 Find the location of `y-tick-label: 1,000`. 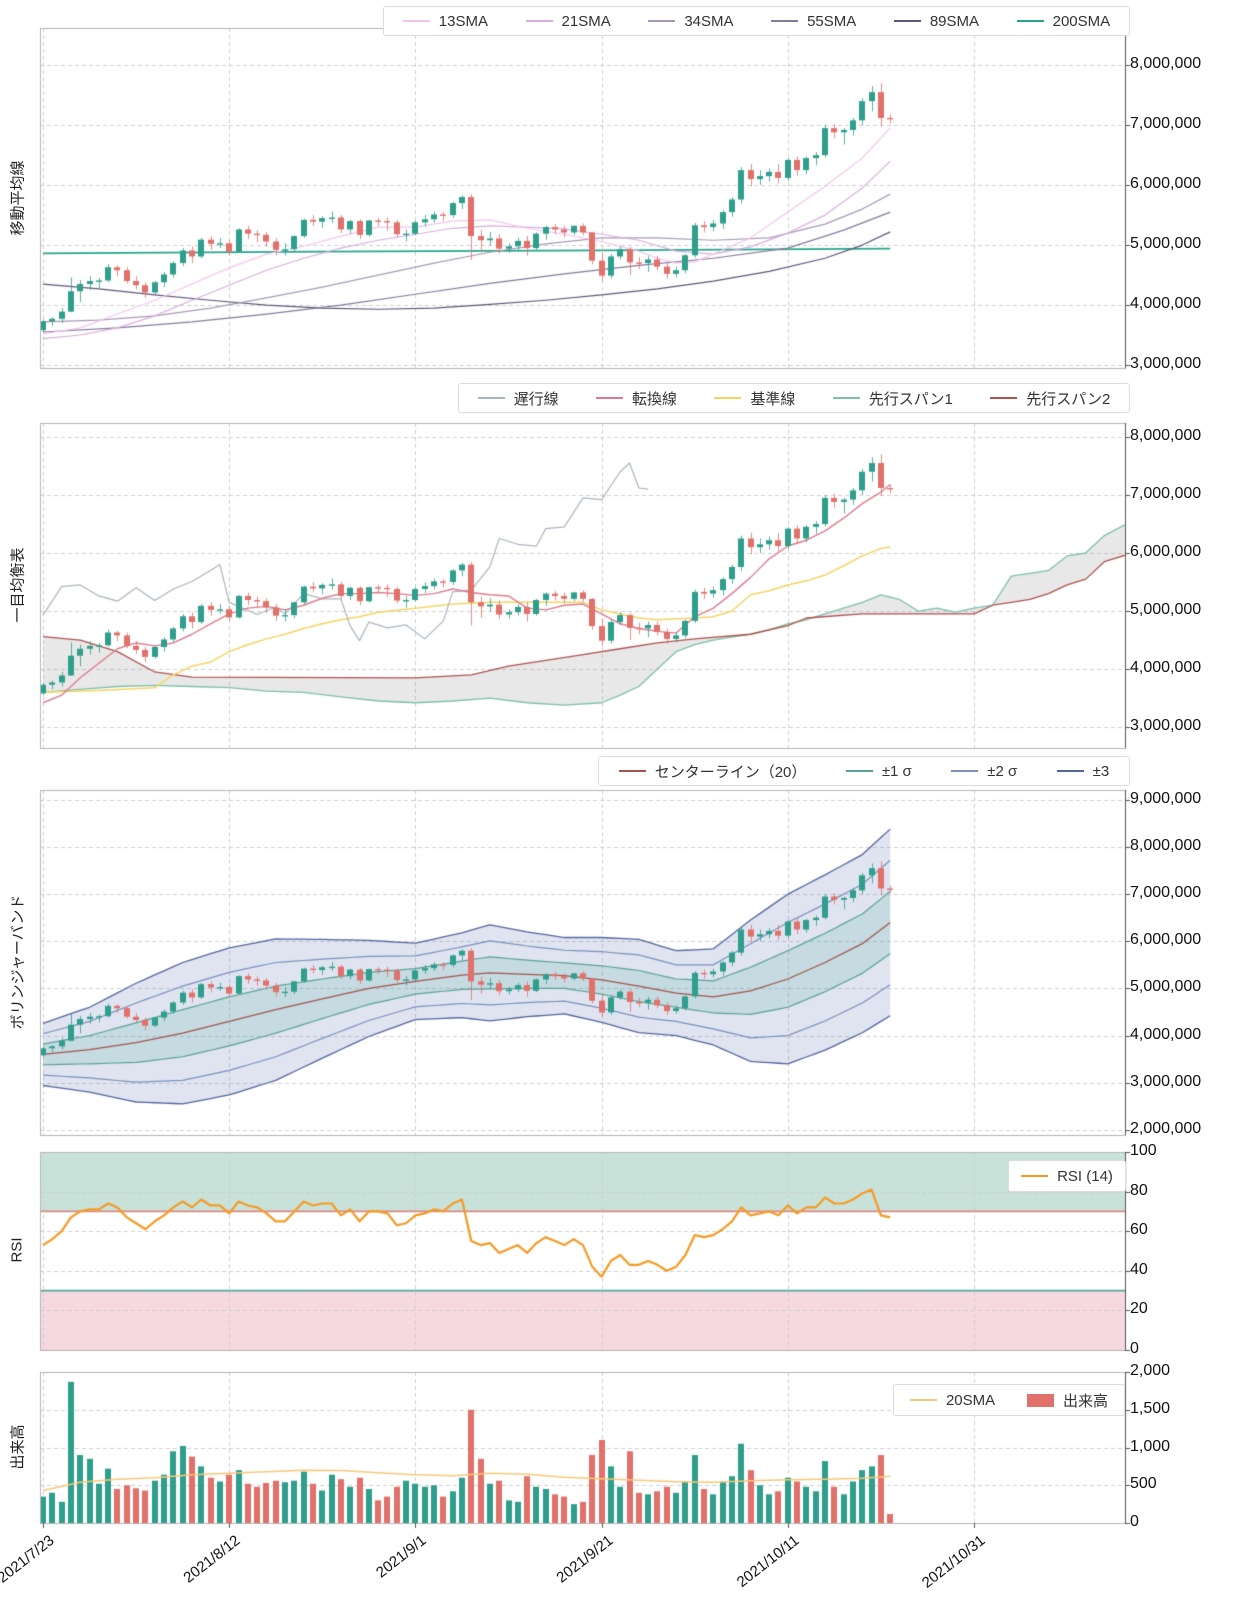

y-tick-label: 1,000 is located at coordinates (1150, 1446).